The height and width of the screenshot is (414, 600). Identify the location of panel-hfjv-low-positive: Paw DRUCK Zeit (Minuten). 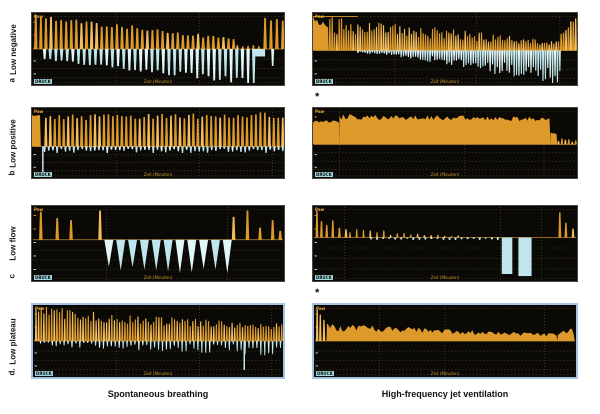
(445, 143).